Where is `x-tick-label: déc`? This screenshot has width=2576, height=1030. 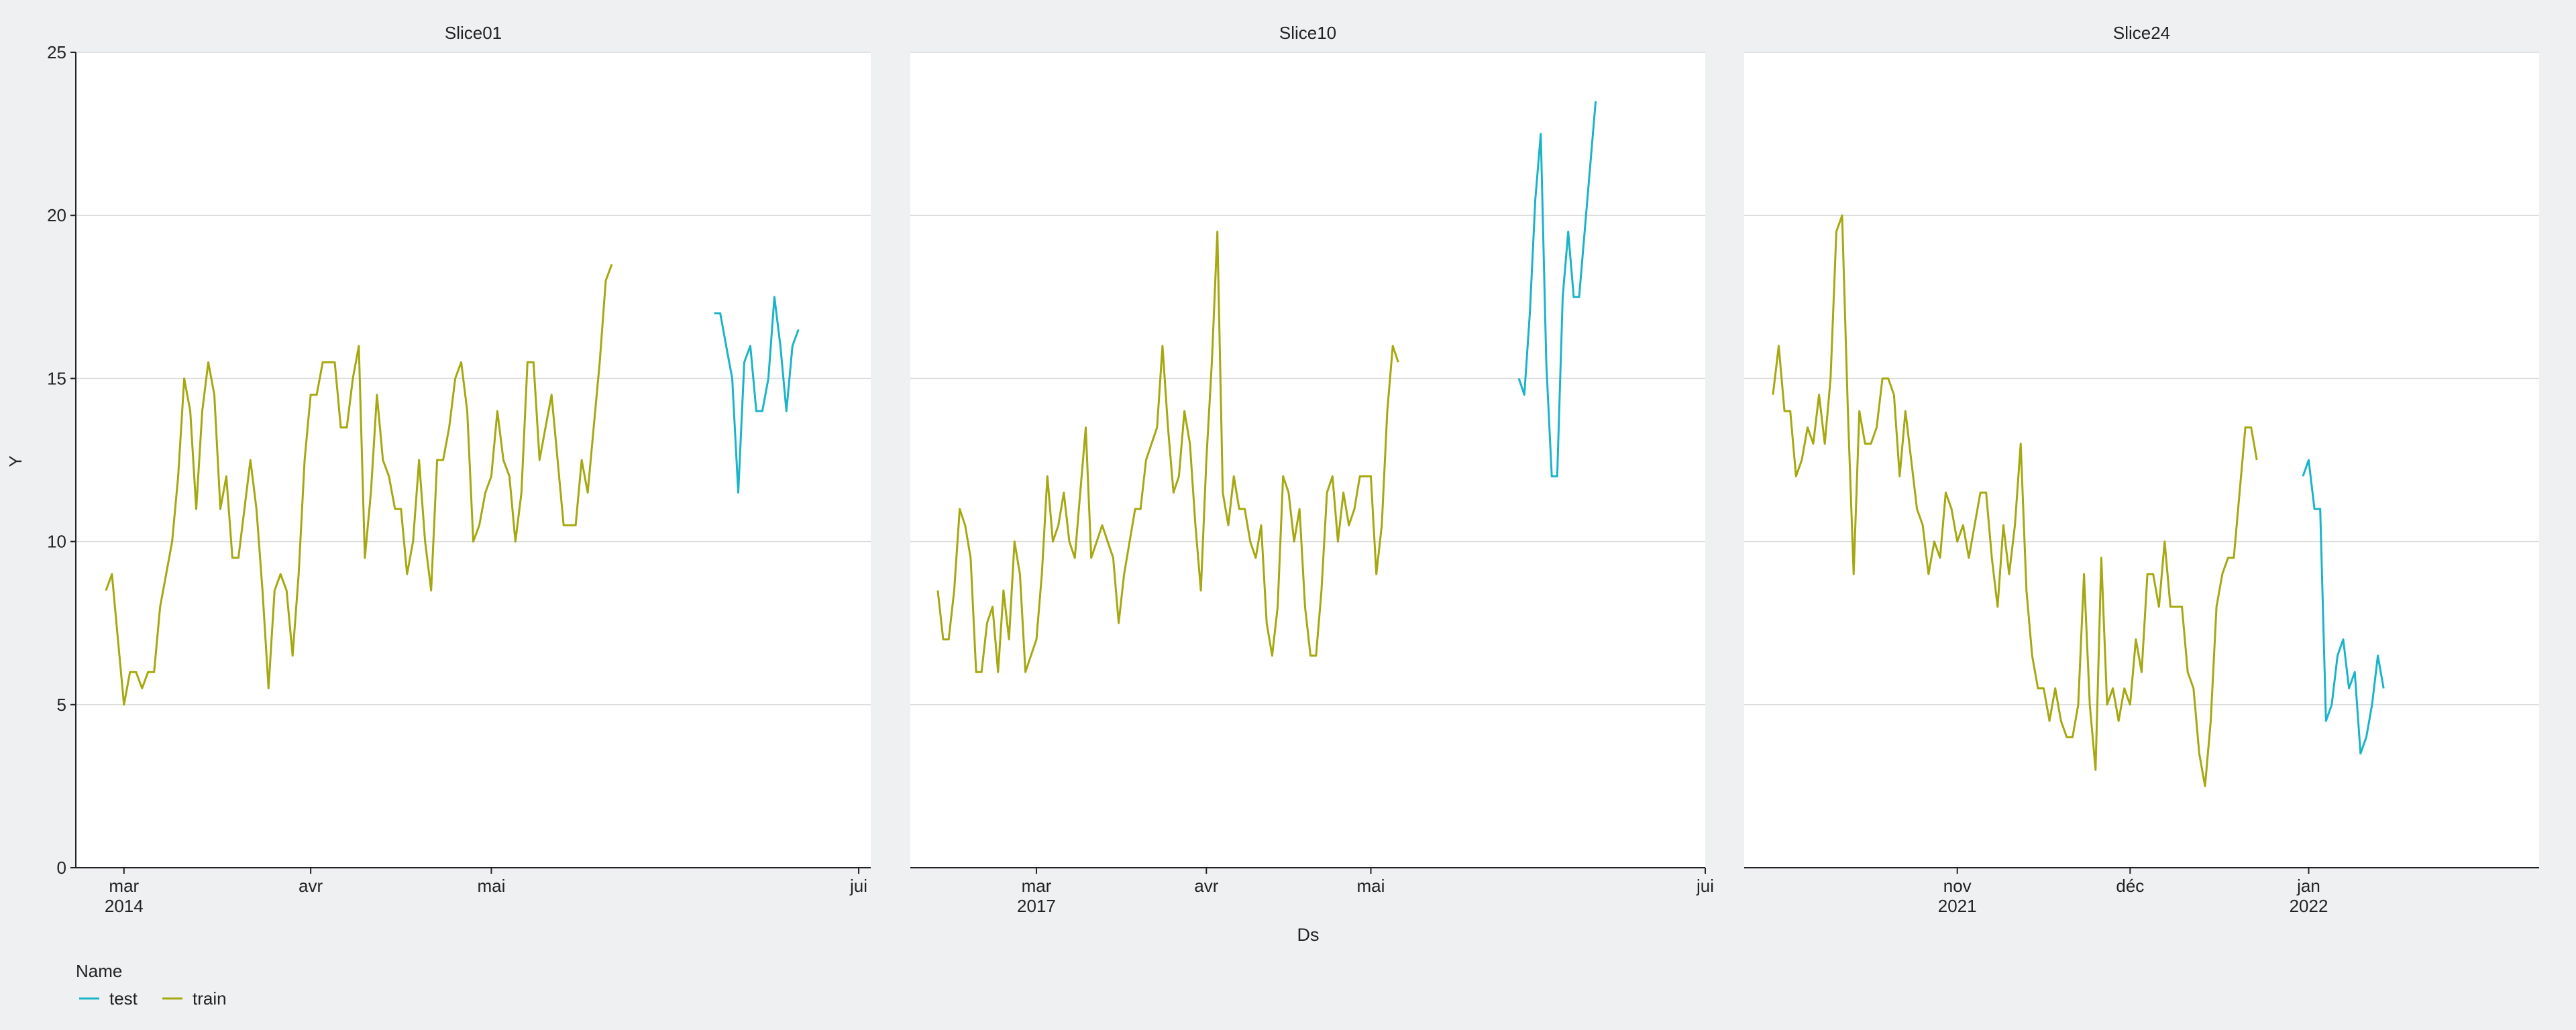 x-tick-label: déc is located at coordinates (2130, 886).